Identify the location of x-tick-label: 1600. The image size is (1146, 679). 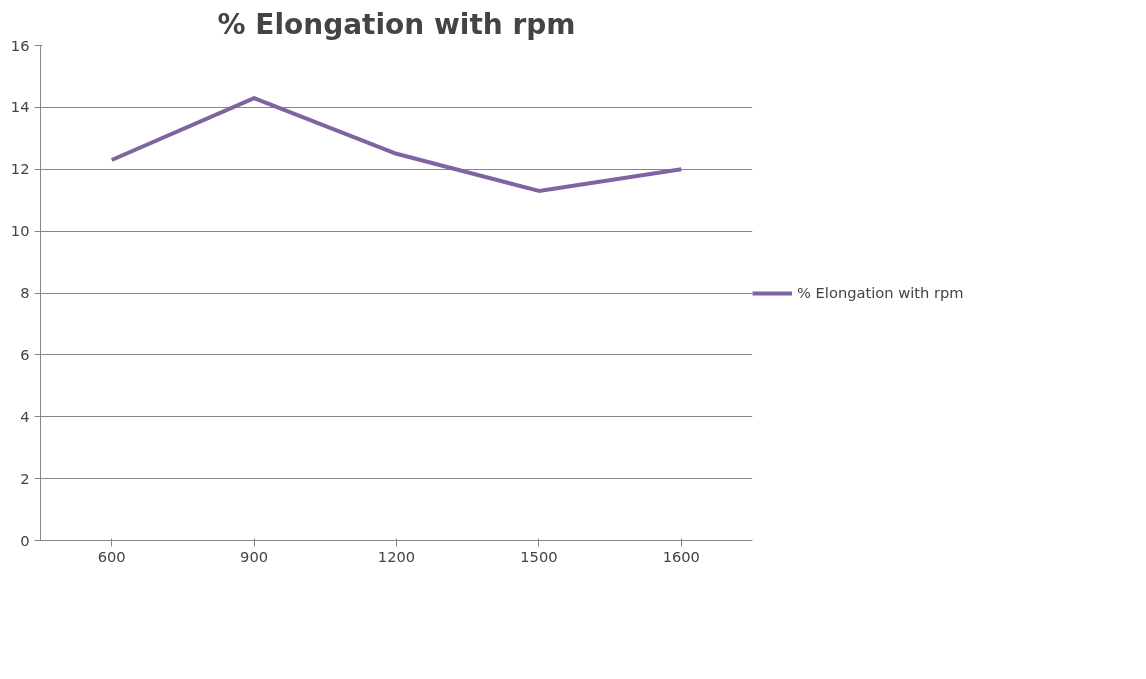
(681, 556).